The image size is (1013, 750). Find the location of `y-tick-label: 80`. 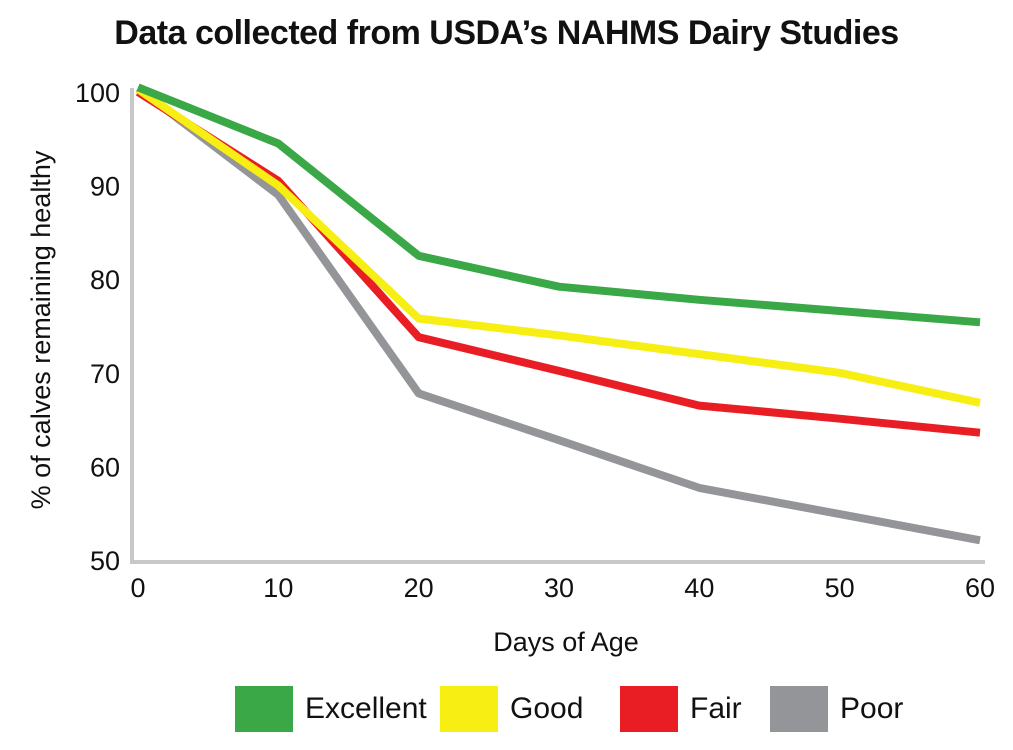

y-tick-label: 80 is located at coordinates (105, 280).